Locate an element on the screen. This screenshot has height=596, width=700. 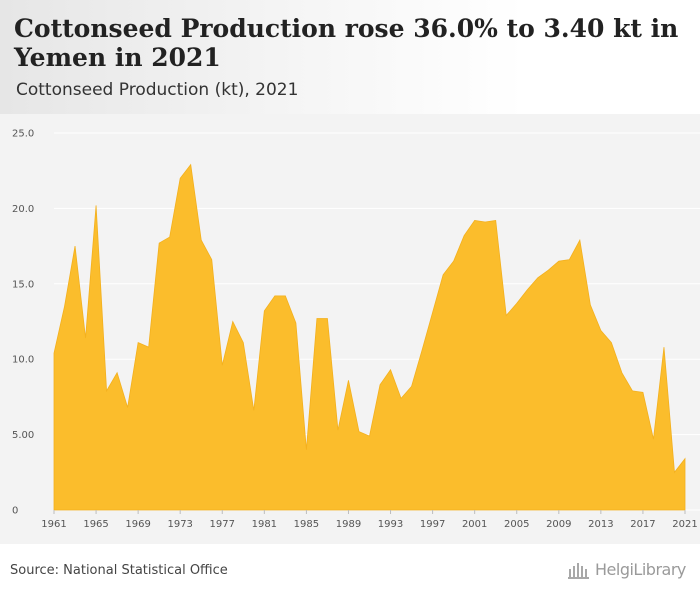
x-tick-label: 1961 is located at coordinates (53, 524).